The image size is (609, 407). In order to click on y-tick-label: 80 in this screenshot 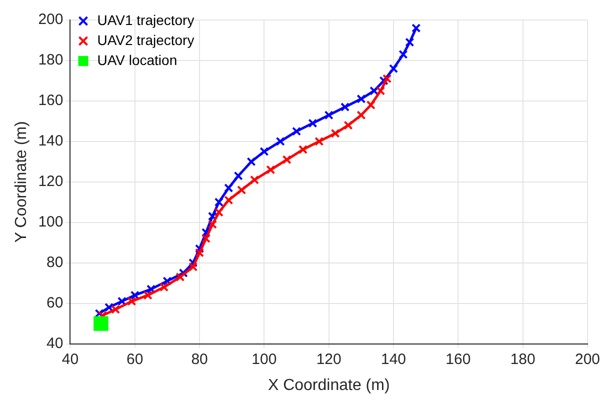, I will do `click(55, 262)`.